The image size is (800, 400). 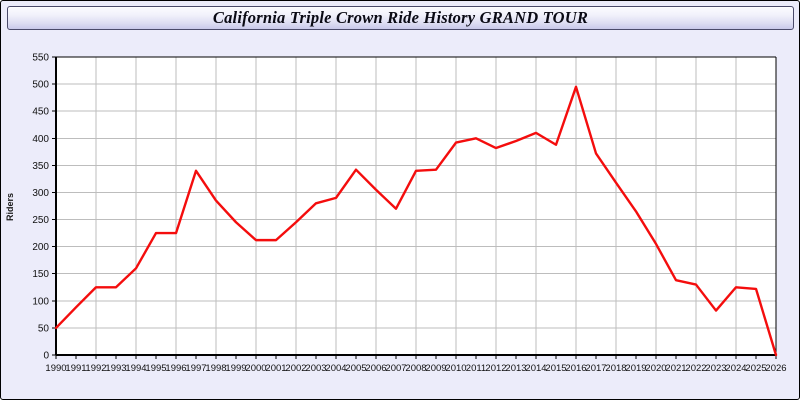 What do you see at coordinates (40, 301) in the screenshot?
I see `y-axis-tick-label: 100` at bounding box center [40, 301].